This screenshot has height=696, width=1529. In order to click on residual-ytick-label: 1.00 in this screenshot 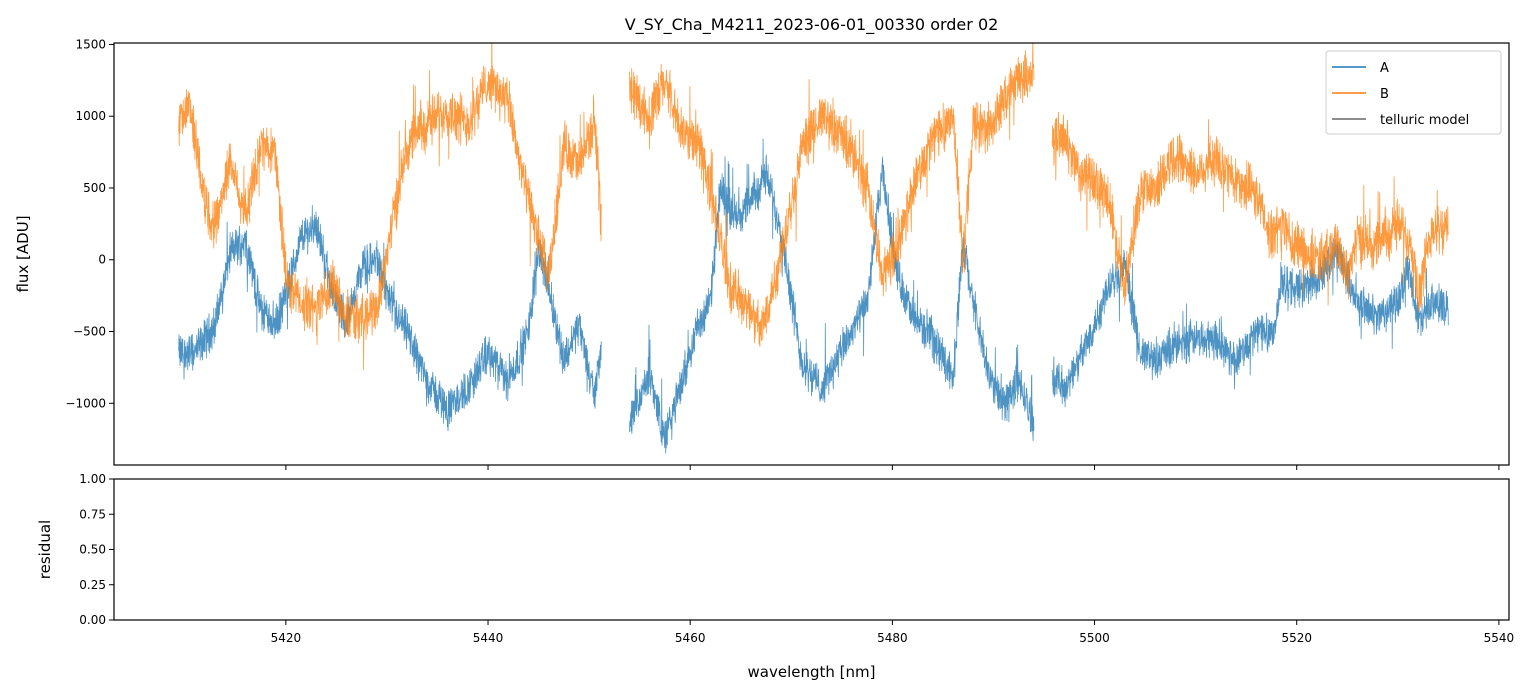, I will do `click(92, 479)`.